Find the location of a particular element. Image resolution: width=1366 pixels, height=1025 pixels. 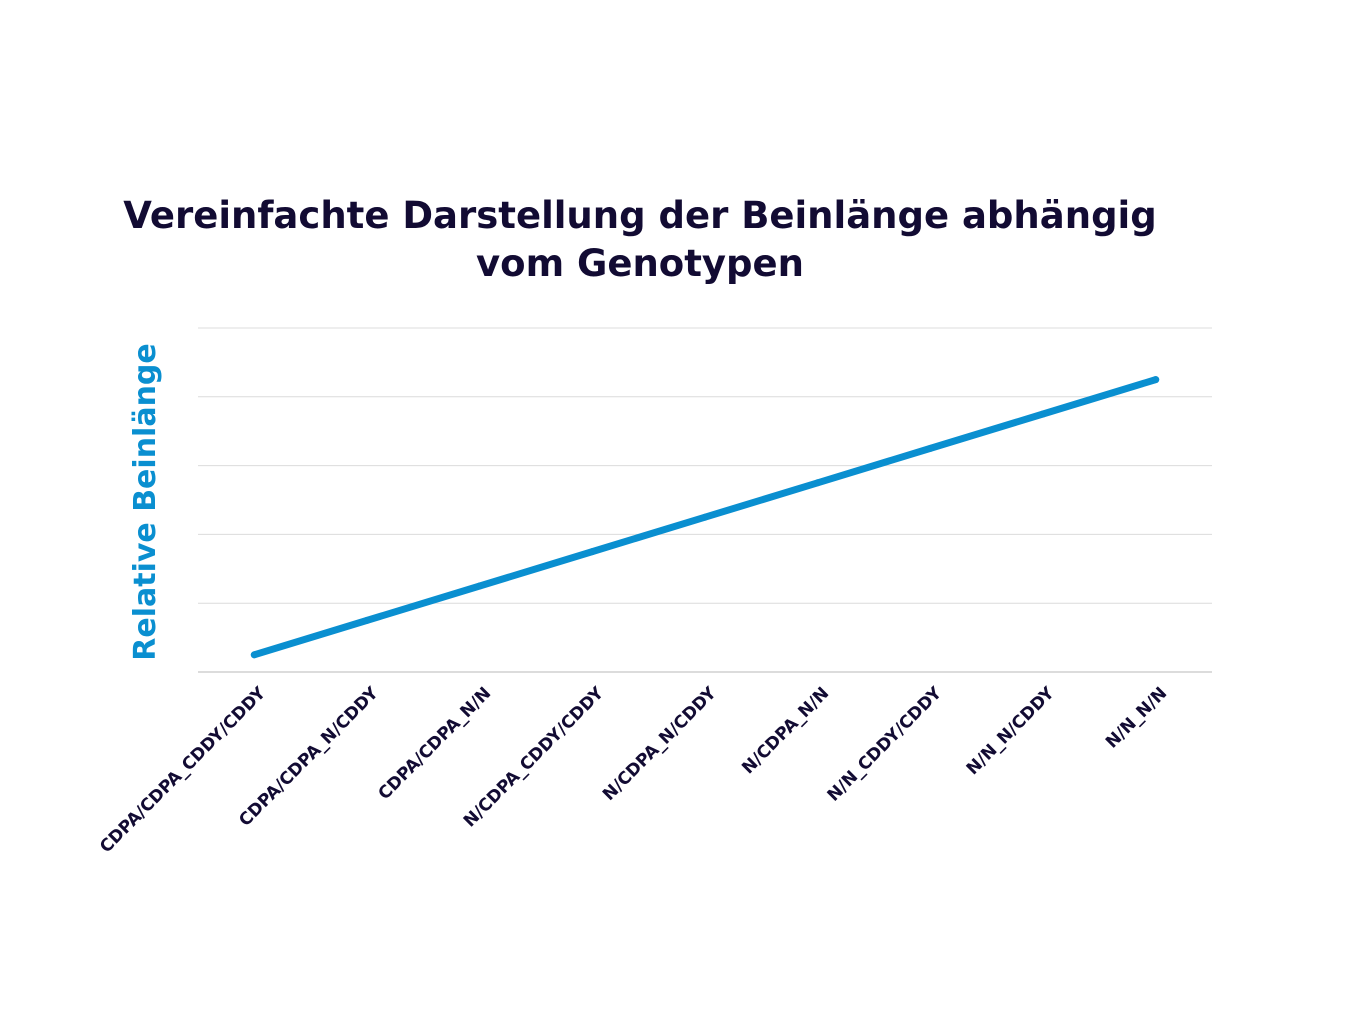

chart-title-line-2: vom Genotypen is located at coordinates (640, 263).